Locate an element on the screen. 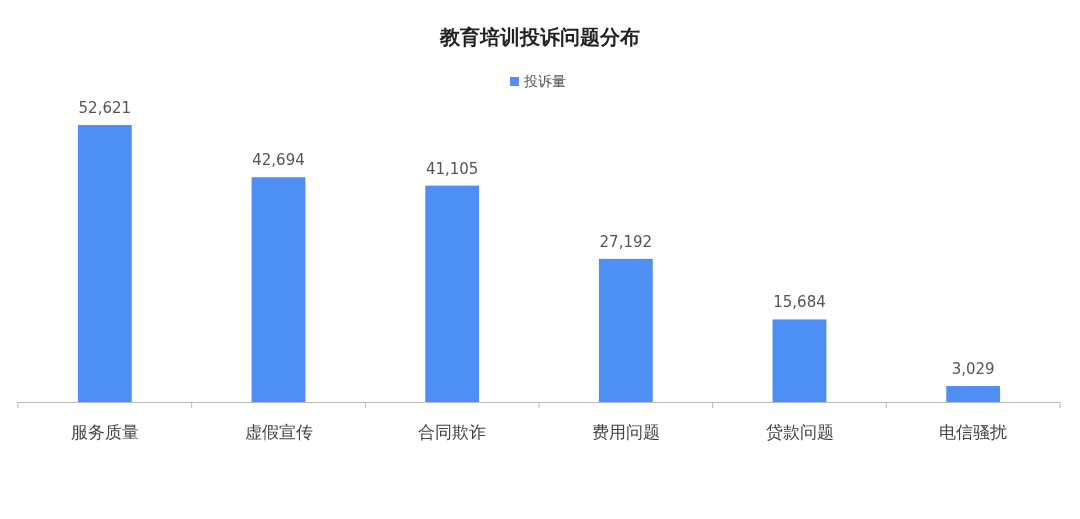 The height and width of the screenshot is (519, 1080). data-label: 3,029 is located at coordinates (973, 369).